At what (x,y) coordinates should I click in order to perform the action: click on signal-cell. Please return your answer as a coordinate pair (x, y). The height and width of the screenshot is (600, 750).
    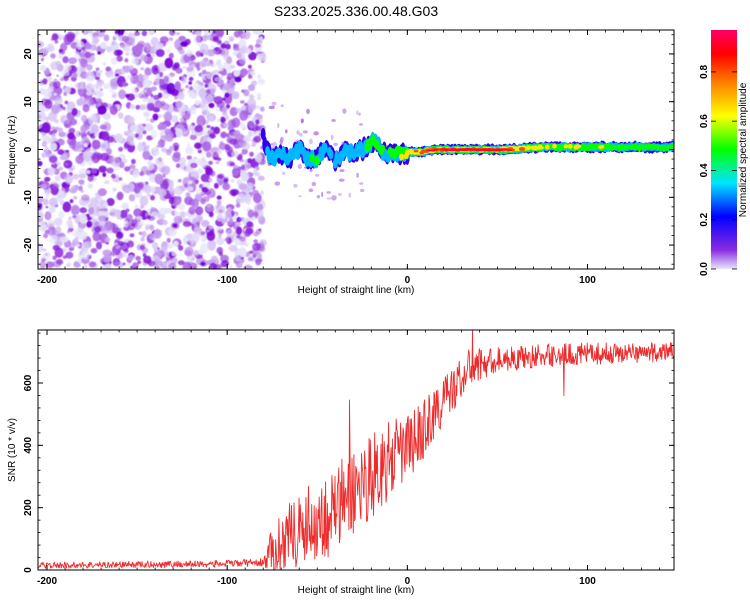
    Looking at the image, I should click on (416, 151).